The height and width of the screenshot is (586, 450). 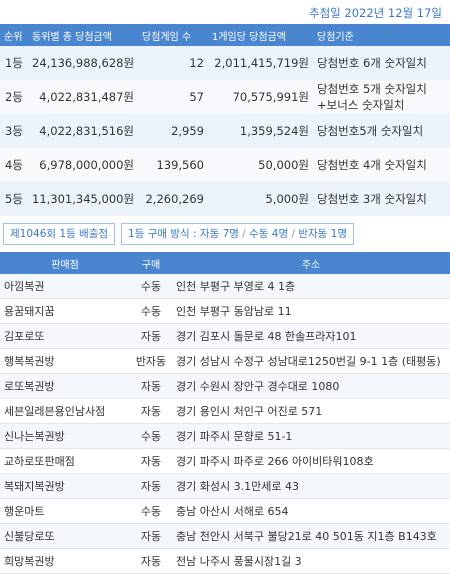 What do you see at coordinates (260, 165) in the screenshot?
I see `prize-cell: 50,000원` at bounding box center [260, 165].